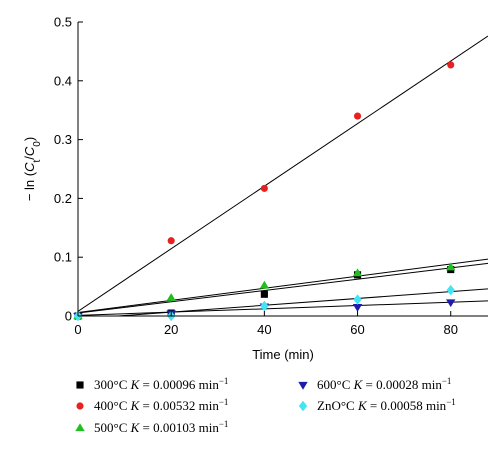  What do you see at coordinates (407, 405) in the screenshot?
I see `legend-label-part: = 0.00058 min` at bounding box center [407, 405].